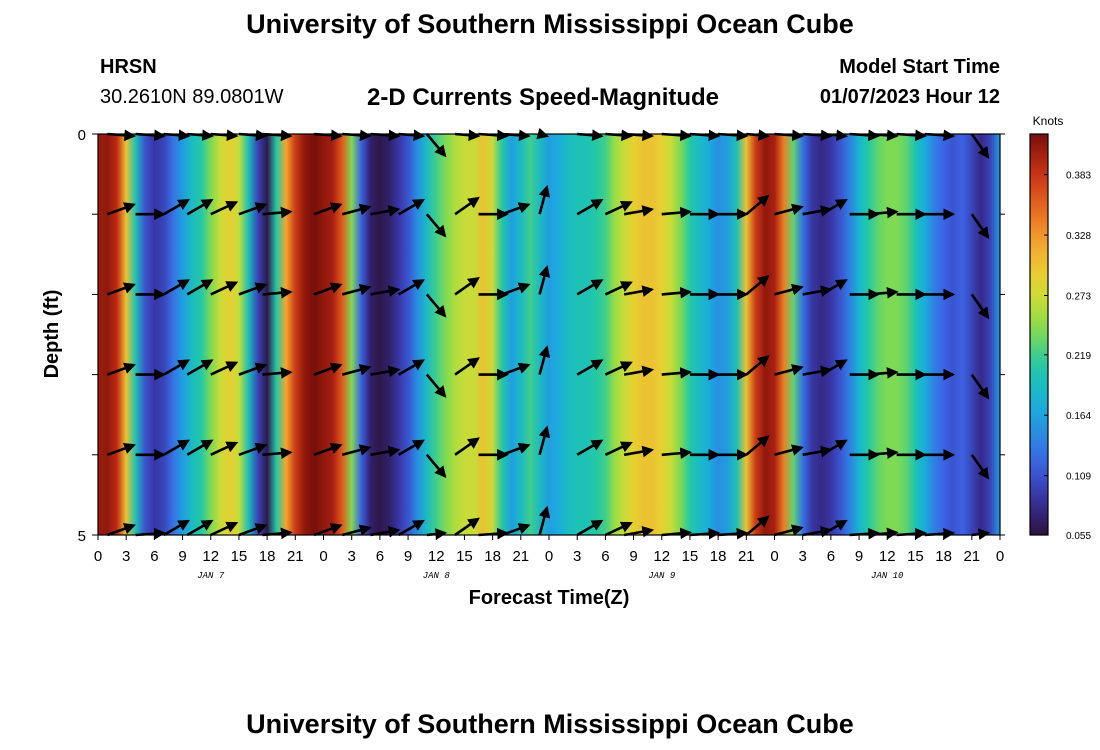  I want to click on colorbar-units: Knots, so click(1048, 121).